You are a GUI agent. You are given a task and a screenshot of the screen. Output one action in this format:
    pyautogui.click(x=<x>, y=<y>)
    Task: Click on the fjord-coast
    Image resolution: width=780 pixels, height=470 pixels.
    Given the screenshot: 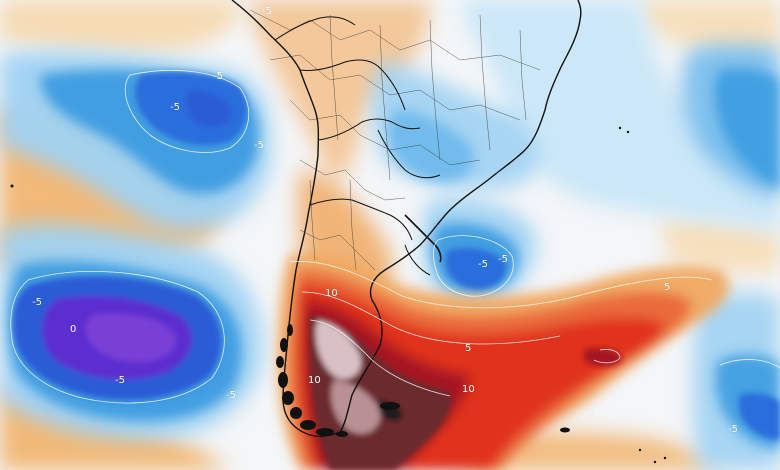 What is the action you would take?
    pyautogui.click(x=312, y=380)
    